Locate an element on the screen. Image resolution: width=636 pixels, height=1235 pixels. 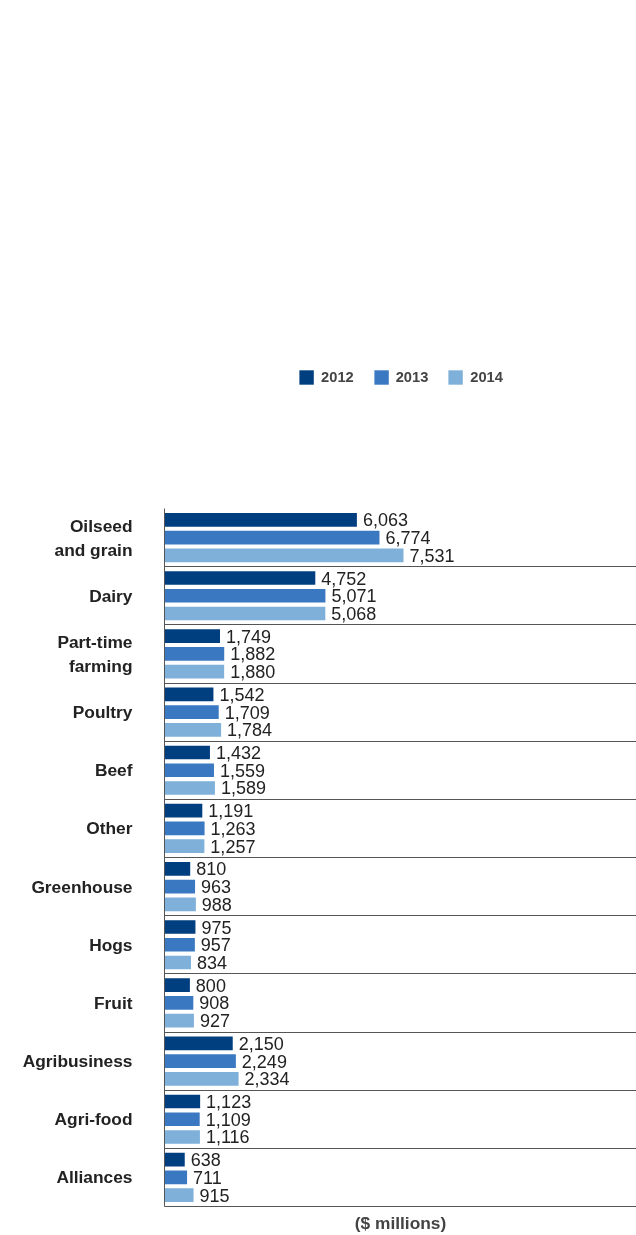
y-tick-label: Oilseed and grain is located at coordinates (93, 537).